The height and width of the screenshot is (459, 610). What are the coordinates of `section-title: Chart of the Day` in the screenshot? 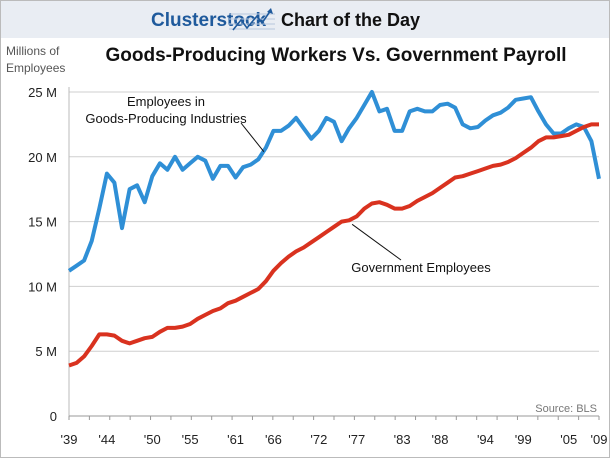 It's located at (351, 20).